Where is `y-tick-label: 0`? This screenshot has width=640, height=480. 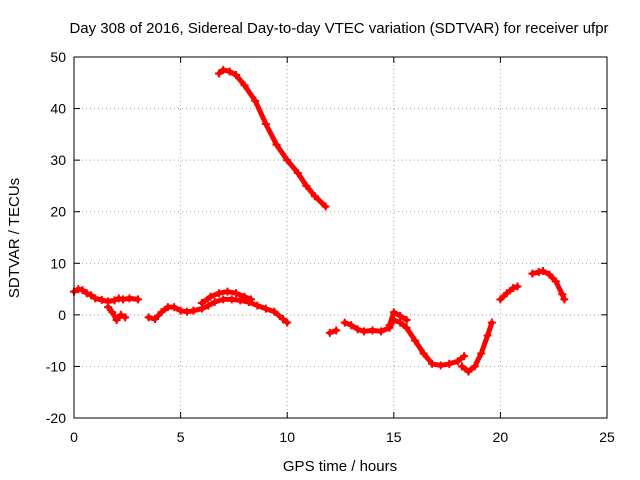
y-tick-label: 0 is located at coordinates (62, 315).